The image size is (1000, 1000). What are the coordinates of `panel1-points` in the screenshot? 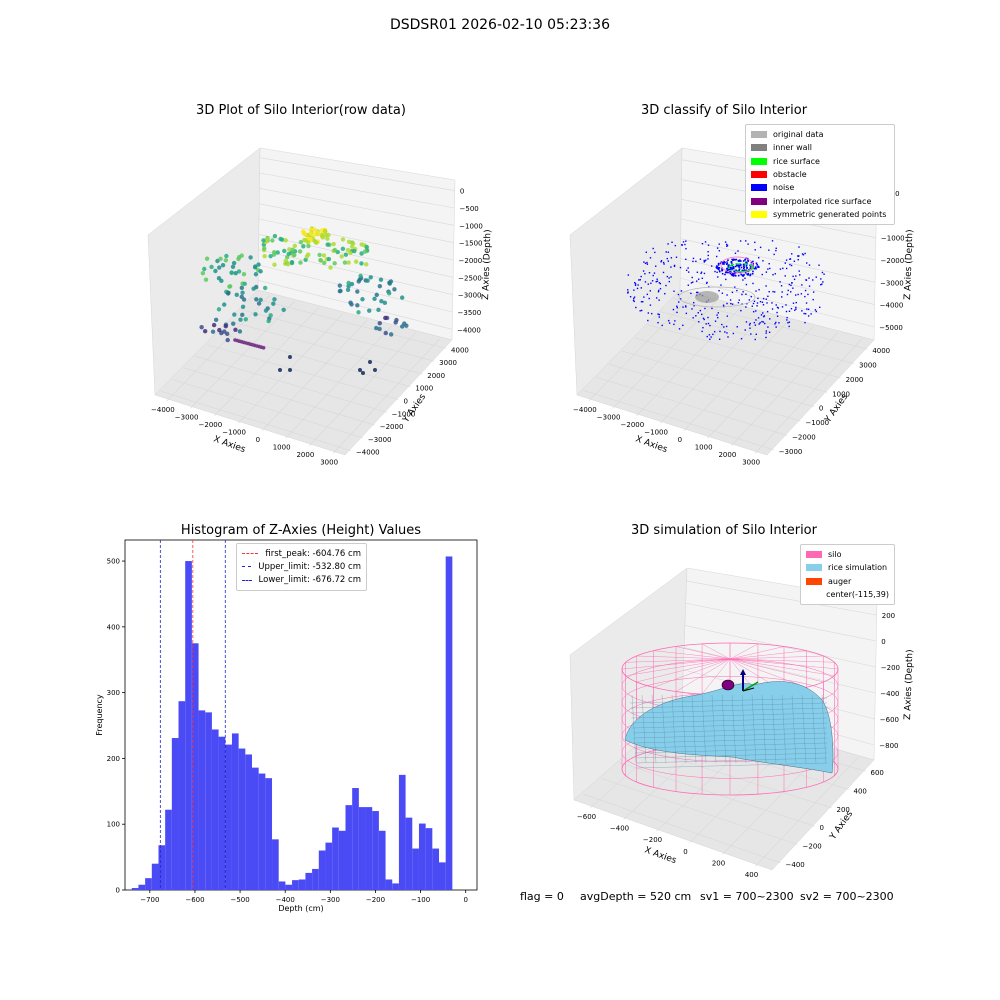 It's located at (304, 300).